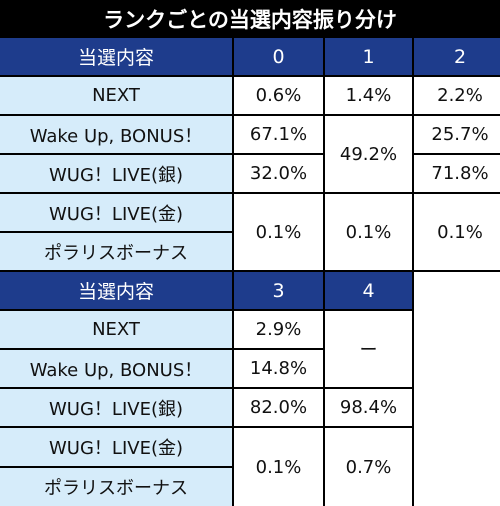 This screenshot has height=506, width=500. What do you see at coordinates (457, 95) in the screenshot?
I see `table1-next-rank2: 2.2%` at bounding box center [457, 95].